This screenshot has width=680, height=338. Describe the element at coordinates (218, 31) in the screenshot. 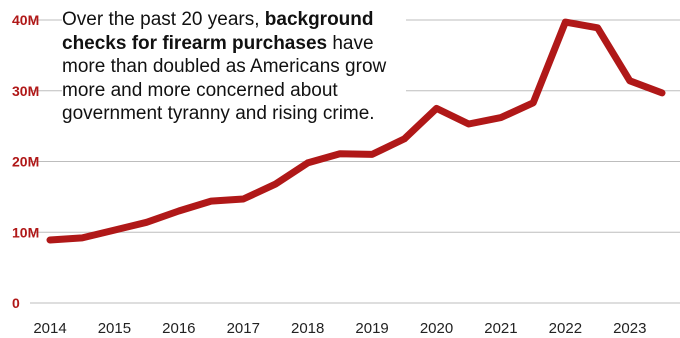

I see `annotation-text-bold: background checks for firearm purchases` at that location.